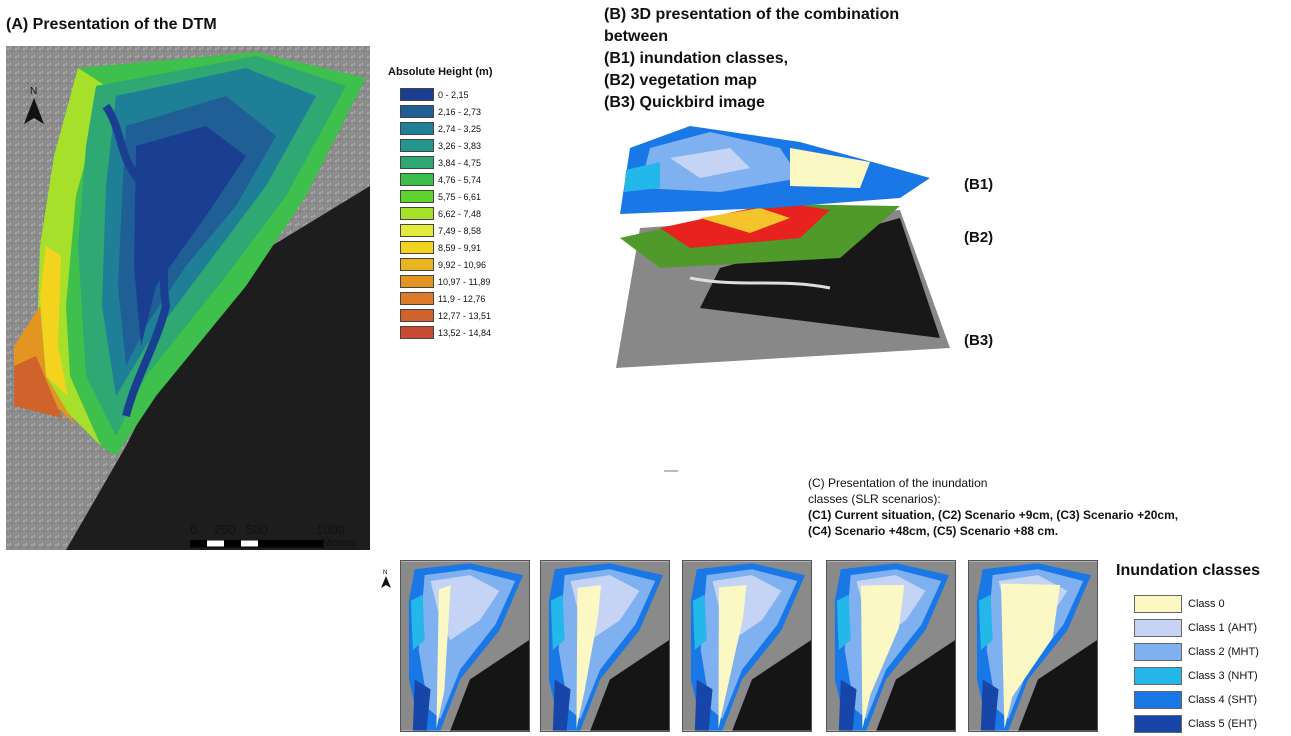 The height and width of the screenshot is (736, 1291). I want to click on dtm-legend-row: 13,52 - 14,84, so click(440, 332).